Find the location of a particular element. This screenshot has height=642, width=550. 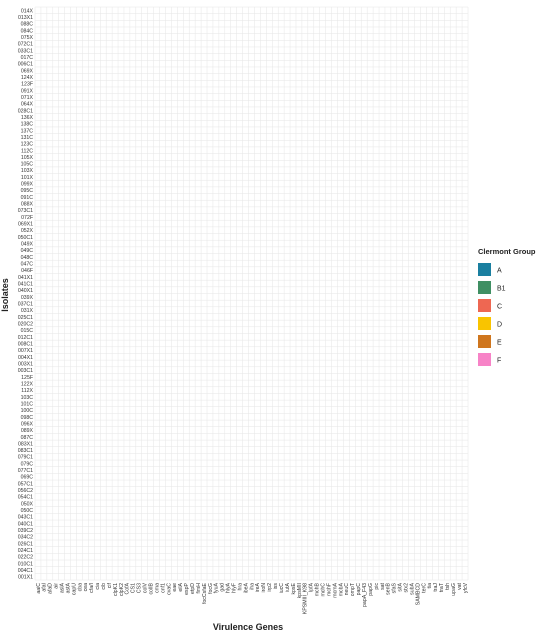

isolate-tick-label: 123C is located at coordinates (27, 145).